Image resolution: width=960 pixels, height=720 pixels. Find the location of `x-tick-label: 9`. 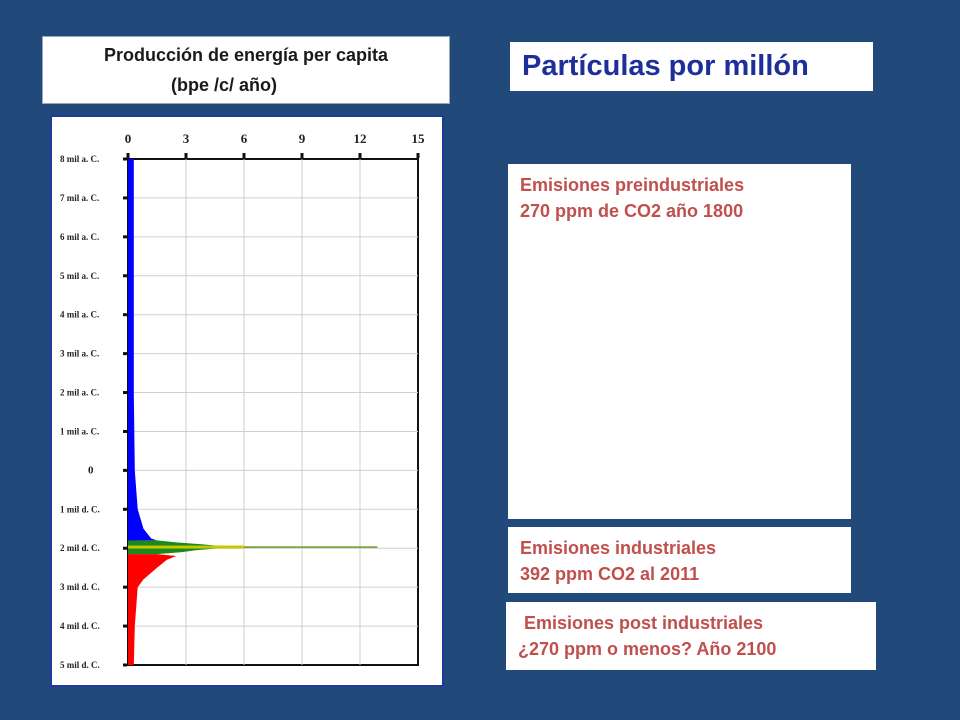

x-tick-label: 9 is located at coordinates (302, 138).